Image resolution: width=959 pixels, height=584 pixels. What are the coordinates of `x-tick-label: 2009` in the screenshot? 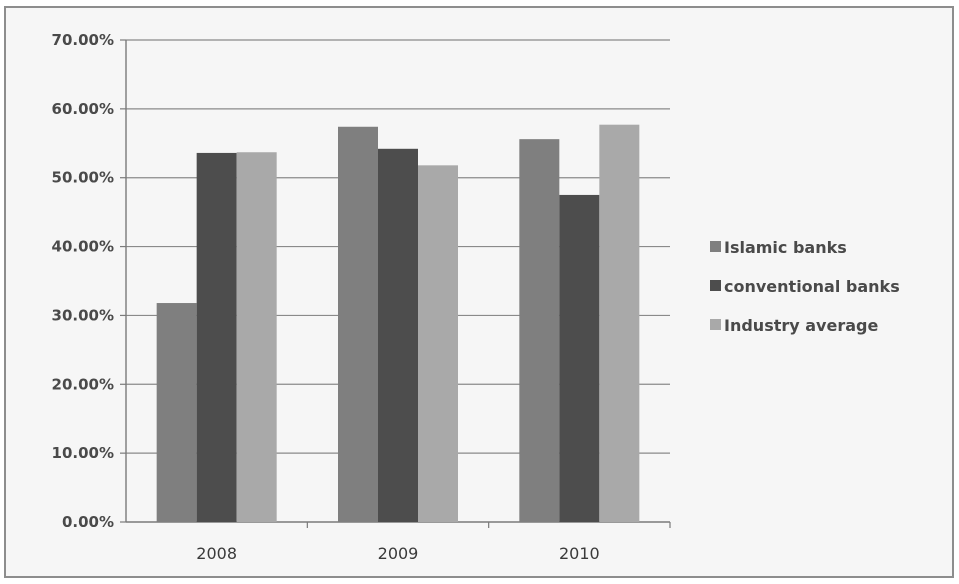 It's located at (398, 553).